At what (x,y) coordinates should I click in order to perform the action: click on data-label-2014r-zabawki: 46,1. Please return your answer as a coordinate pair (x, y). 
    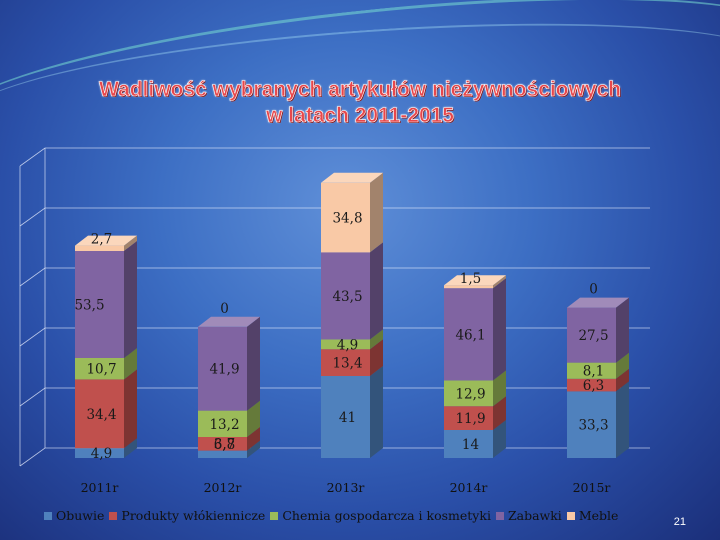
    Looking at the image, I should click on (470, 335).